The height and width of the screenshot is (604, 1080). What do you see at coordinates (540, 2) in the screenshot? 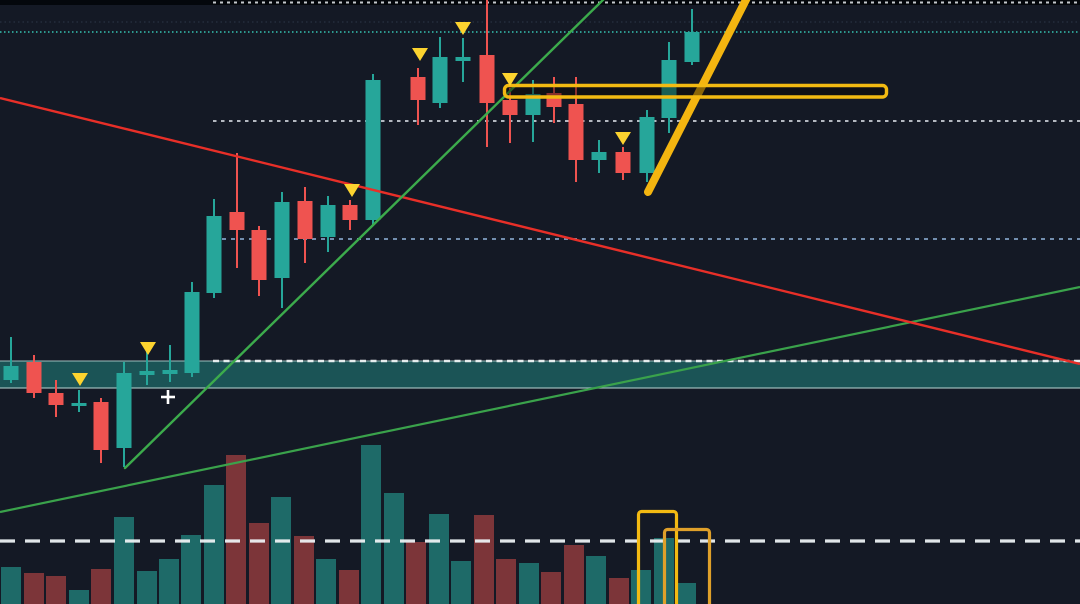
I see `top-edge-strip` at bounding box center [540, 2].